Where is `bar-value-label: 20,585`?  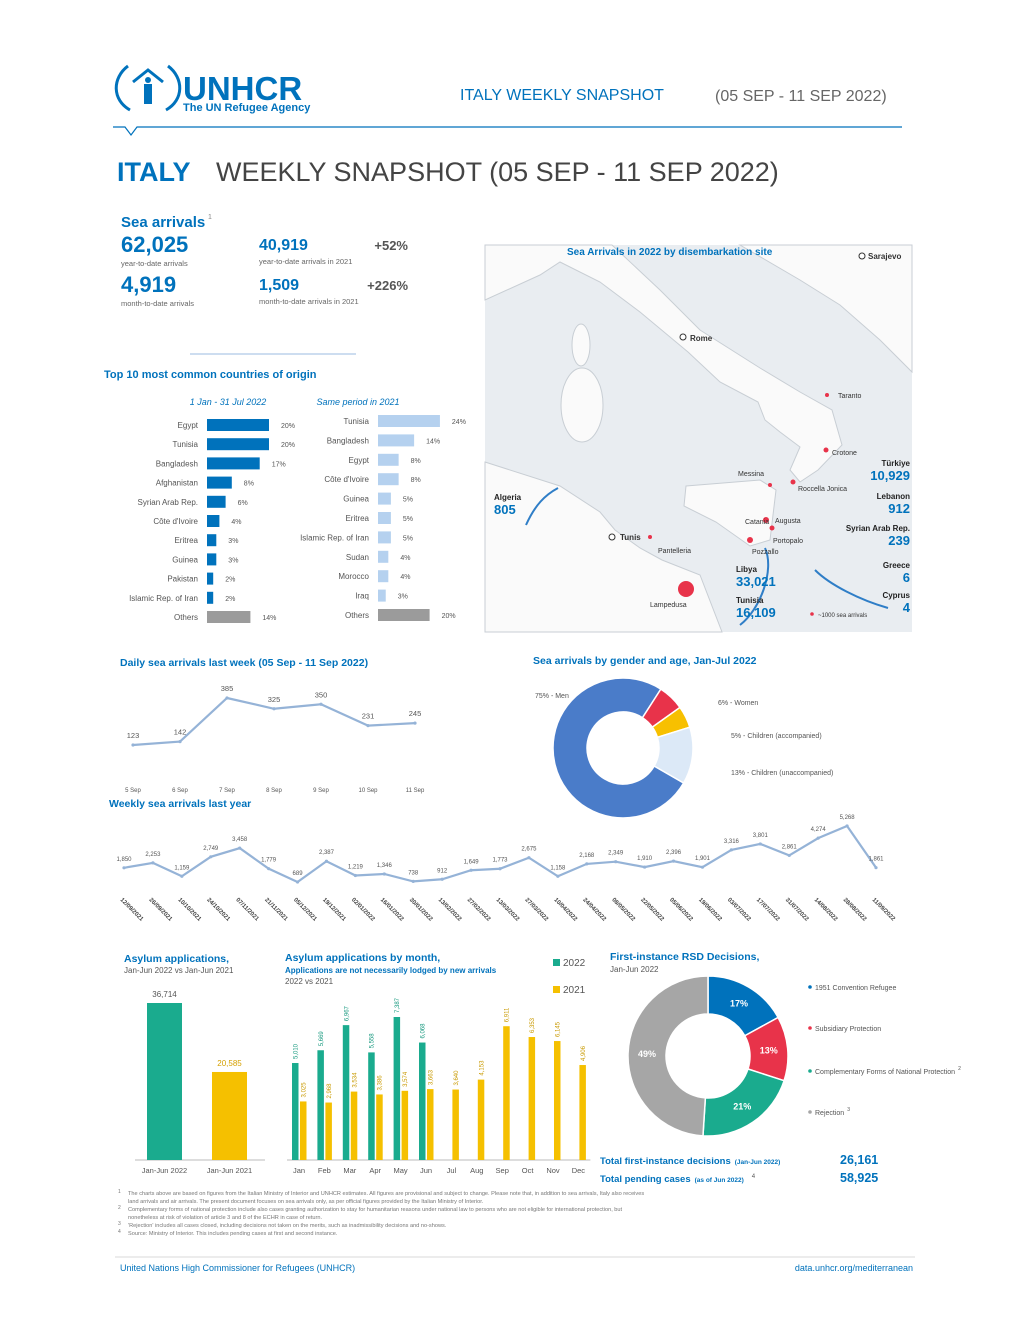
bar-value-label: 20,585 is located at coordinates (229, 1063).